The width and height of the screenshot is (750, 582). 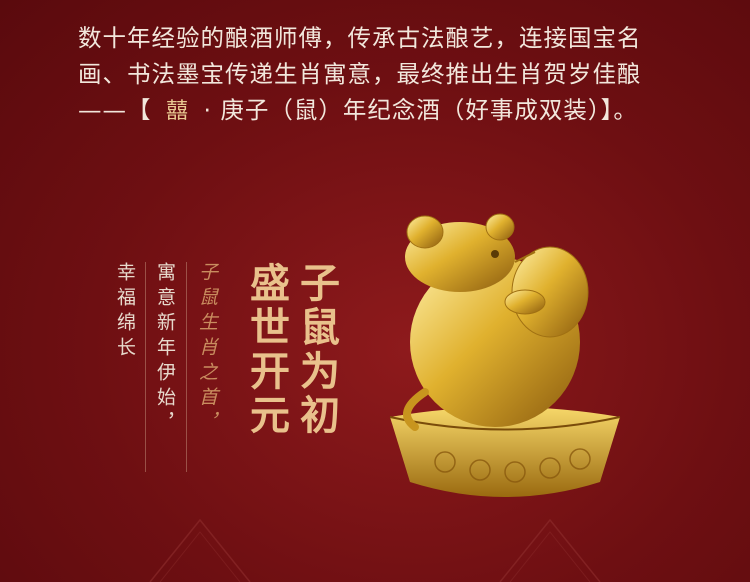 What do you see at coordinates (266, 350) in the screenshot?
I see `calligraphy-column-1: 盛世开元` at bounding box center [266, 350].